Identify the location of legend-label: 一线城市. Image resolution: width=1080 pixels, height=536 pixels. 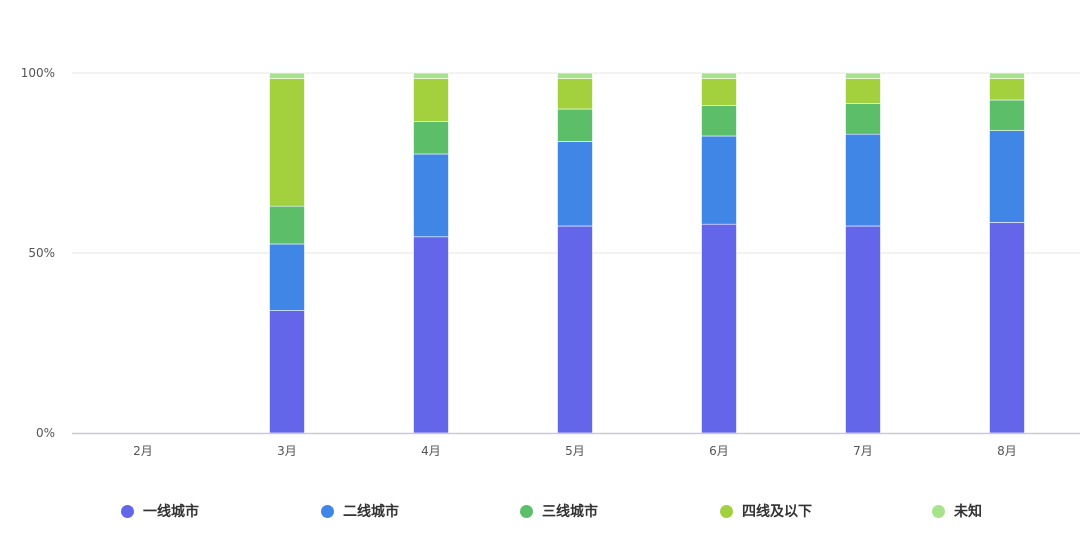
(171, 512).